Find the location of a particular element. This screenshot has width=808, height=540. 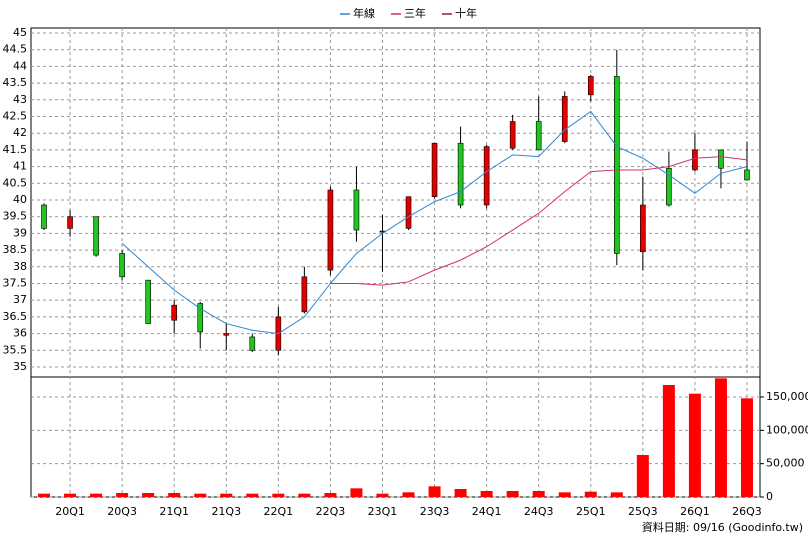

y-tick-label: 44.5 is located at coordinates (15, 49).